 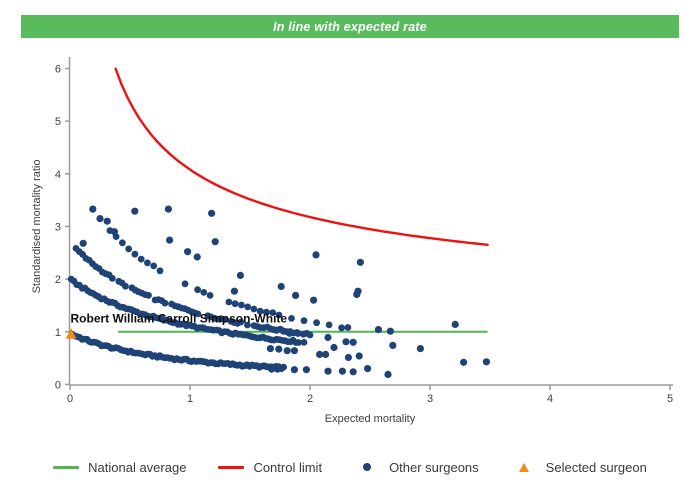 I want to click on x-tick-label: 4, so click(x=550, y=399).